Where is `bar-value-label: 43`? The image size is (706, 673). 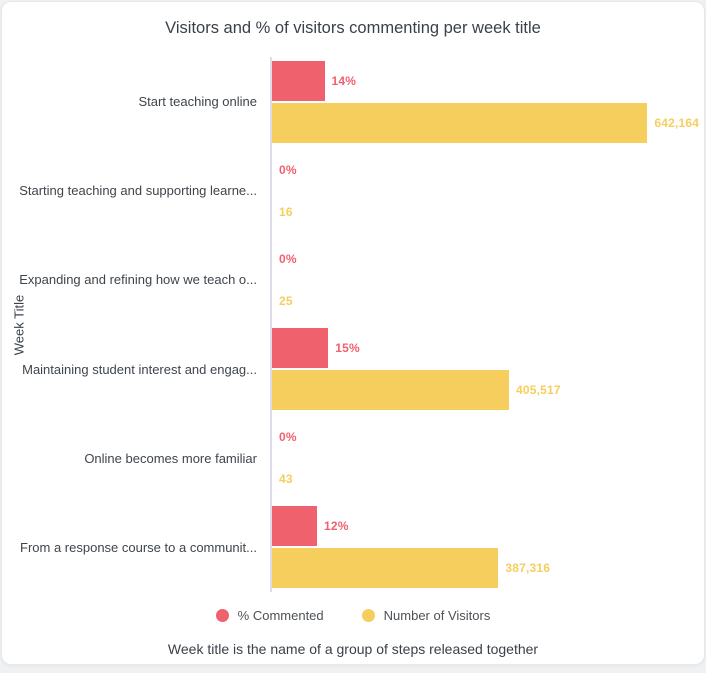 bar-value-label: 43 is located at coordinates (286, 479).